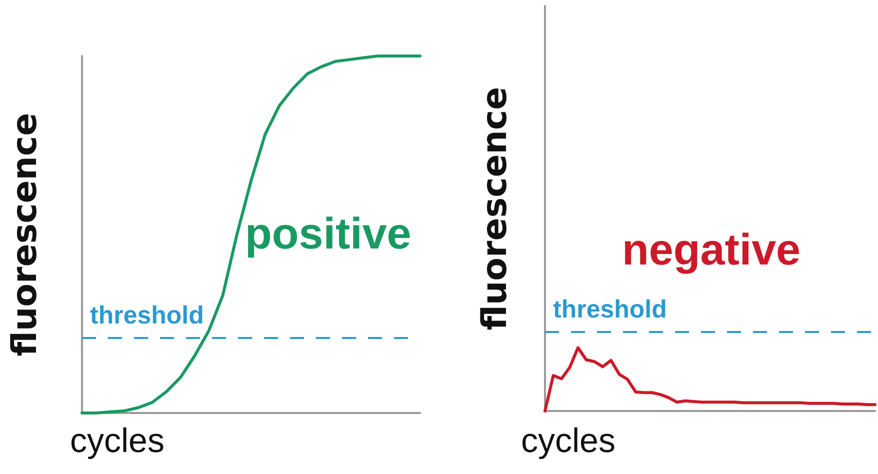  I want to click on text: negative, so click(711, 250).